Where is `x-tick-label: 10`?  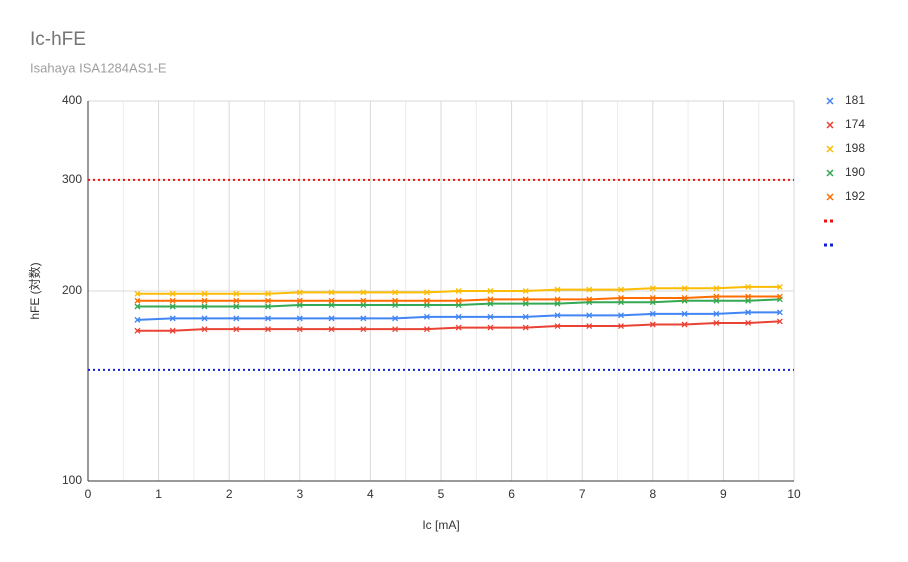 x-tick-label: 10 is located at coordinates (794, 494).